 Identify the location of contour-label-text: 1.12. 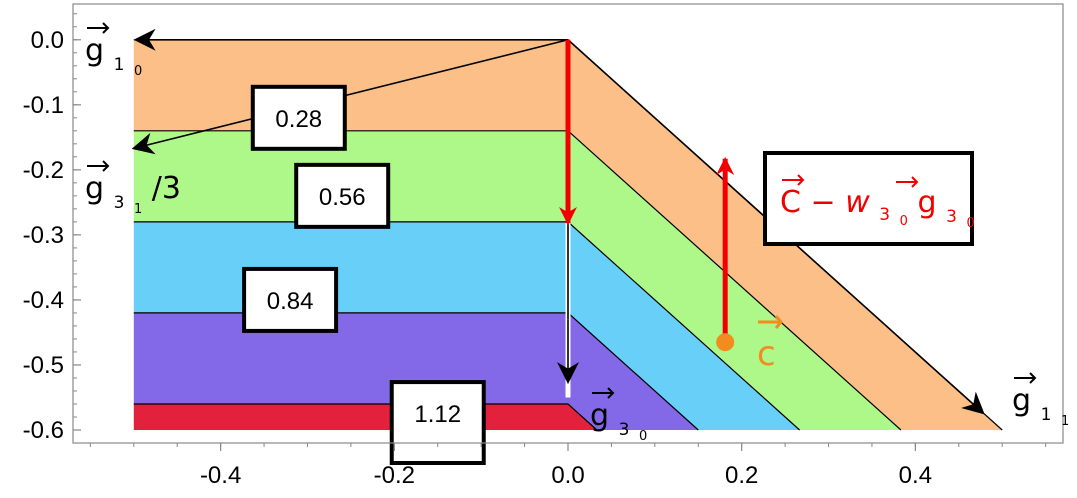
(437, 414).